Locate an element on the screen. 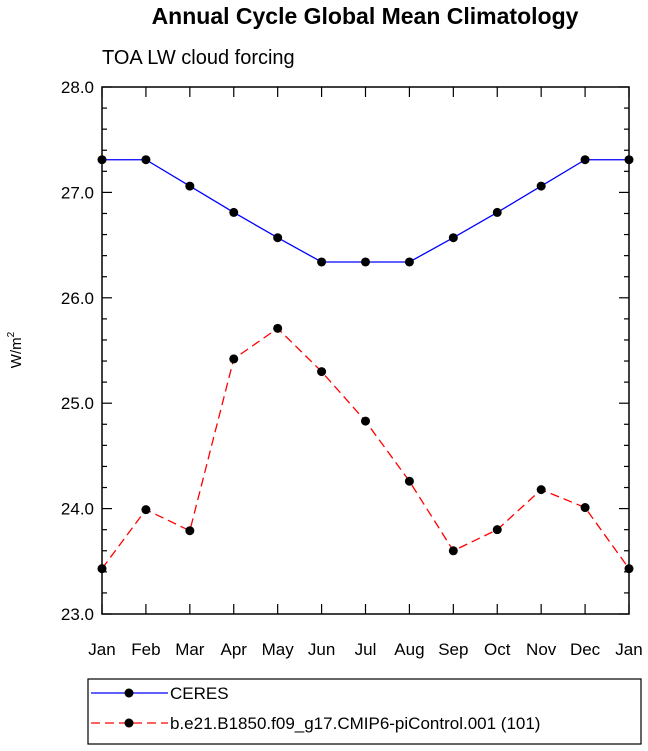  chart-subtitle: TOA LW cloud forcing is located at coordinates (198, 58).